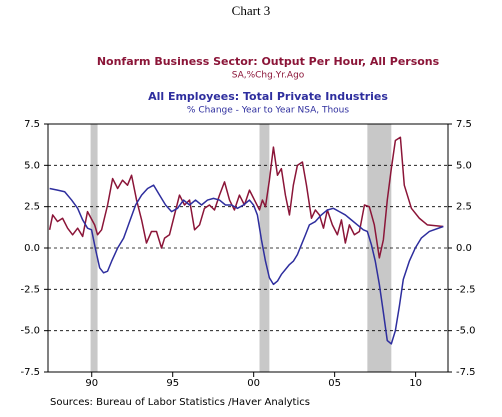 The width and height of the screenshot is (502, 417). Describe the element at coordinates (172, 383) in the screenshot. I see `x-tick-label: 95` at that location.